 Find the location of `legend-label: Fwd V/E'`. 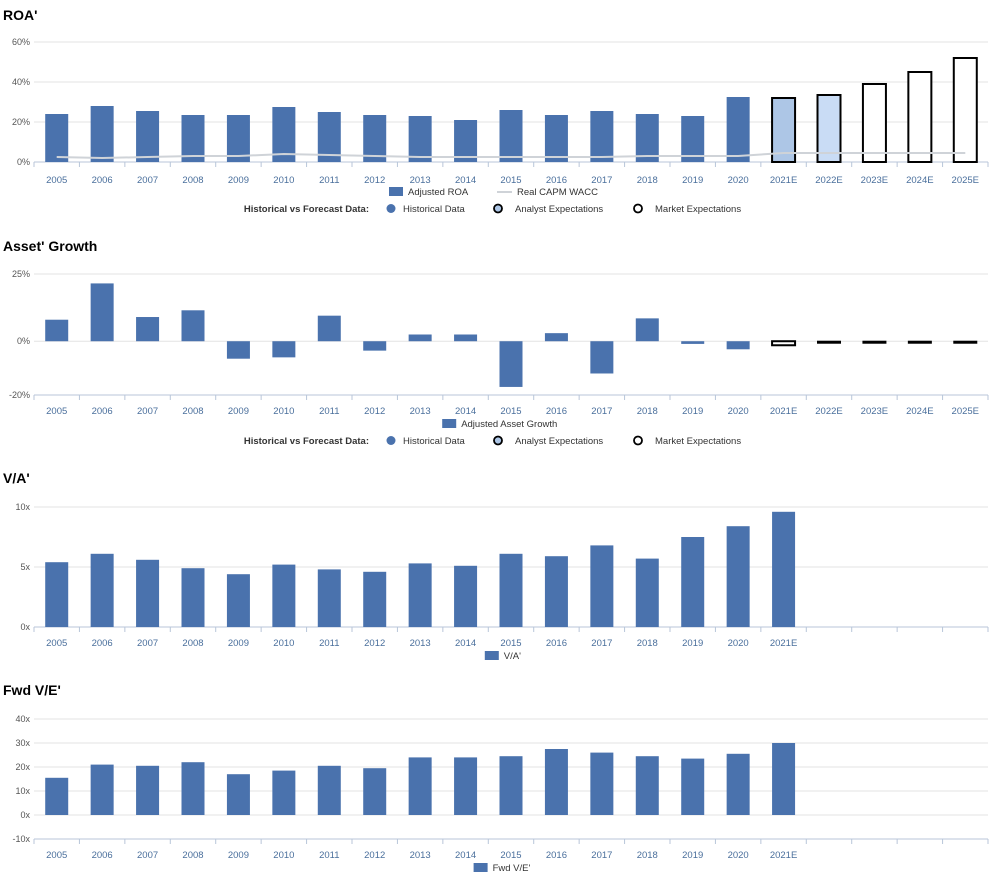

legend-label: Fwd V/E' is located at coordinates (512, 868).